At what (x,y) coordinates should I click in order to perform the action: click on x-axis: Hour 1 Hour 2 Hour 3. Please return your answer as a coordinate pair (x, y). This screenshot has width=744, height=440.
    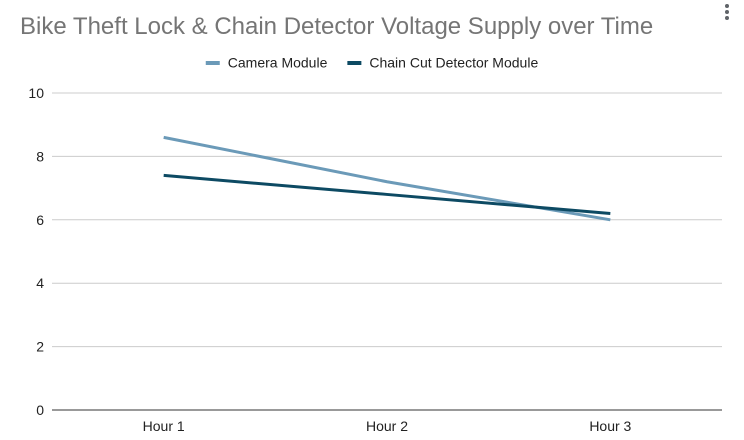
    Looking at the image, I should click on (387, 421).